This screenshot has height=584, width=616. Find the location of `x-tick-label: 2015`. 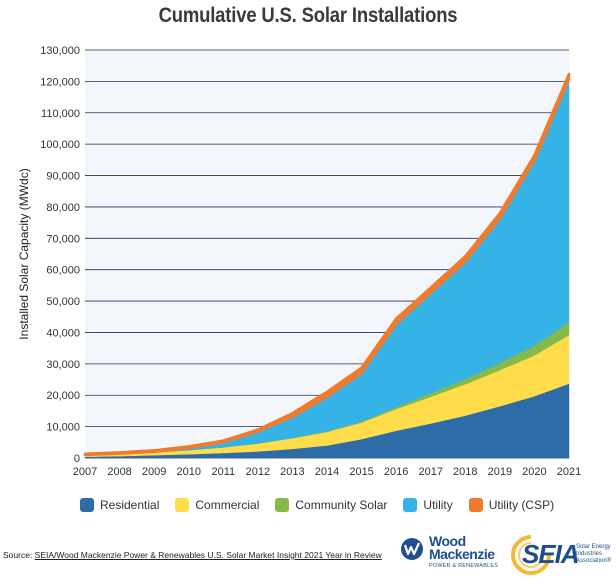

x-tick-label: 2015 is located at coordinates (361, 472).